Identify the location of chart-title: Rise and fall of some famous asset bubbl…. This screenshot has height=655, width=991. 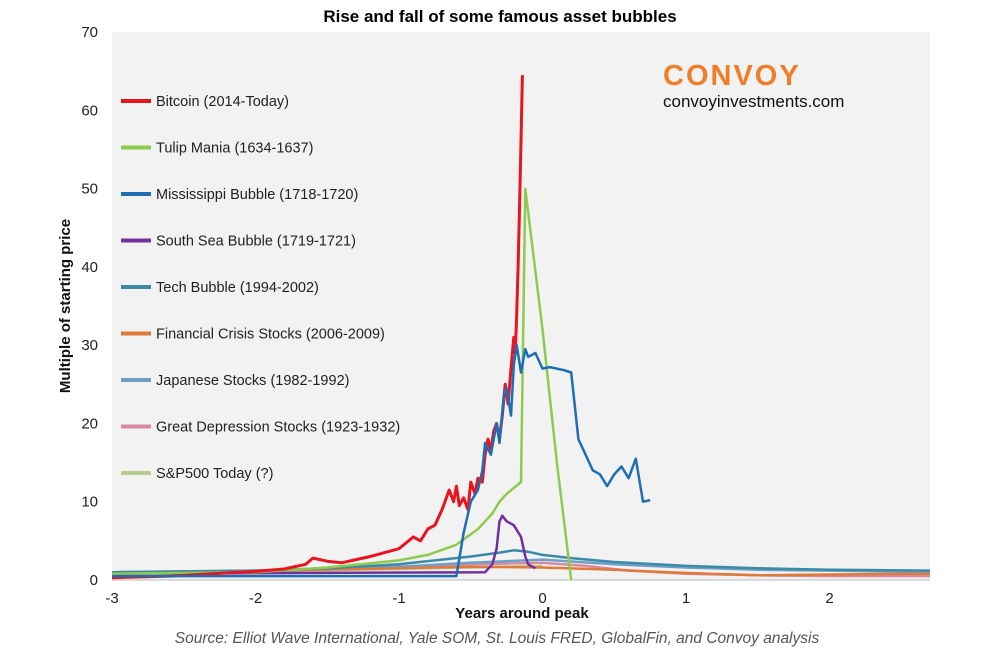
(499, 16).